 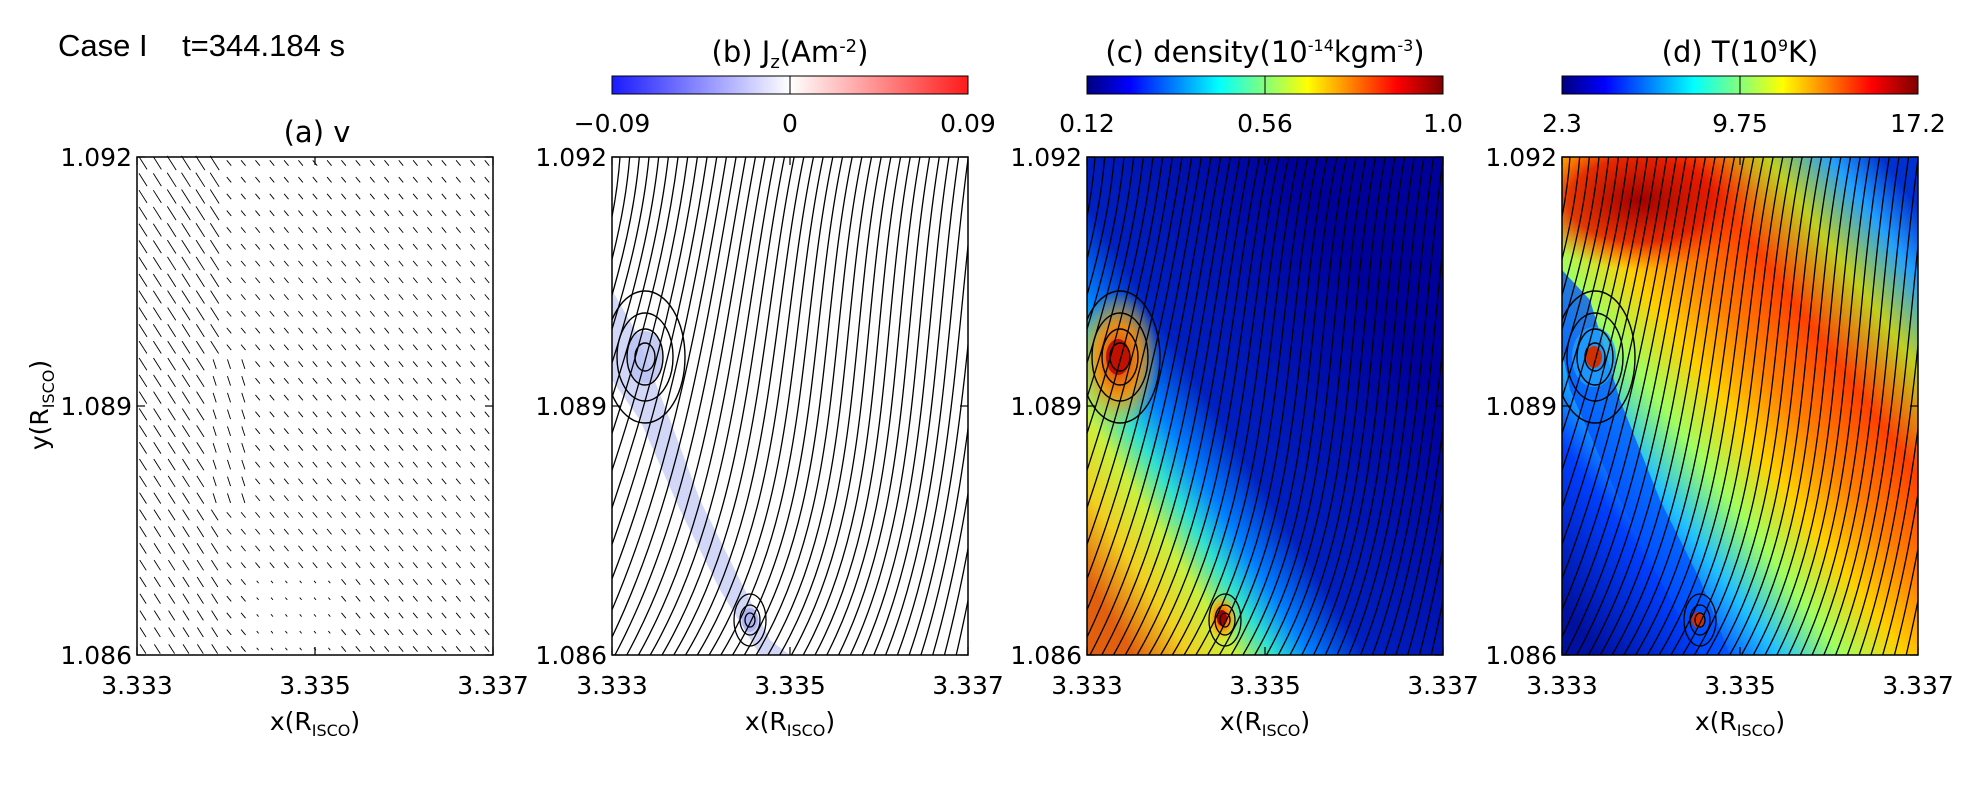 What do you see at coordinates (1740, 345) in the screenshot?
I see `panel-d: (d) T(109K)` at bounding box center [1740, 345].